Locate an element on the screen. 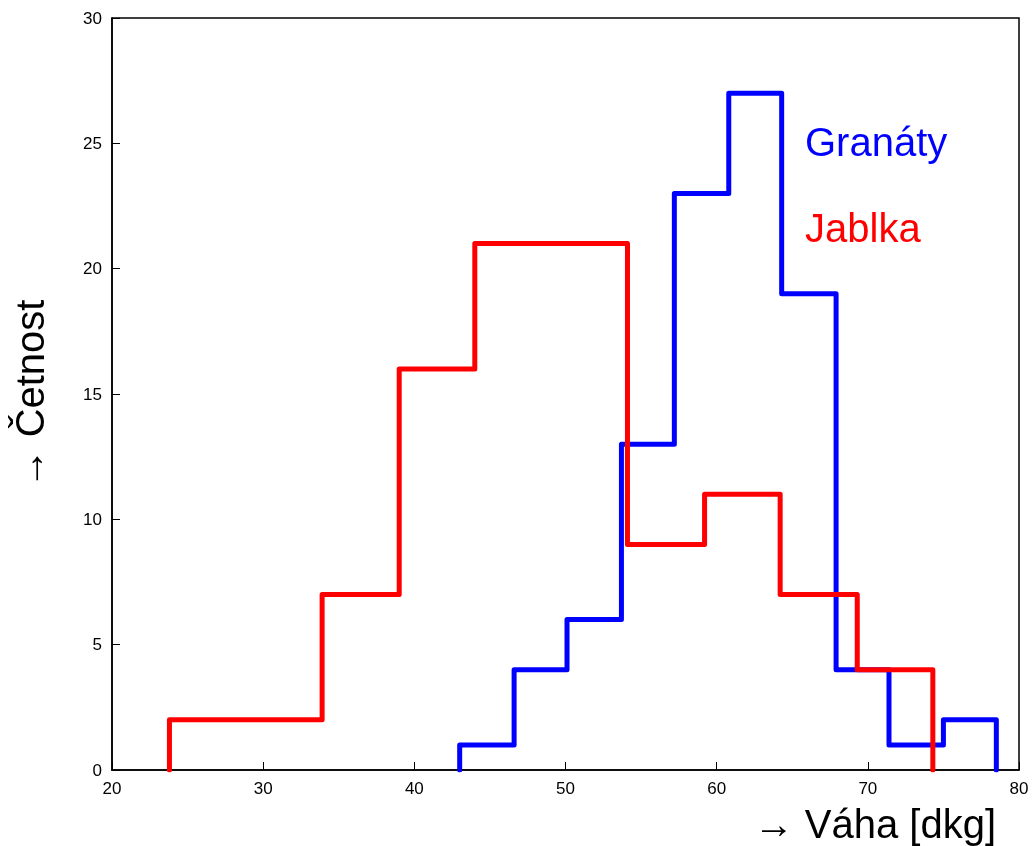 This screenshot has height=846, width=1032. y-tick-label: 25 is located at coordinates (92, 143).